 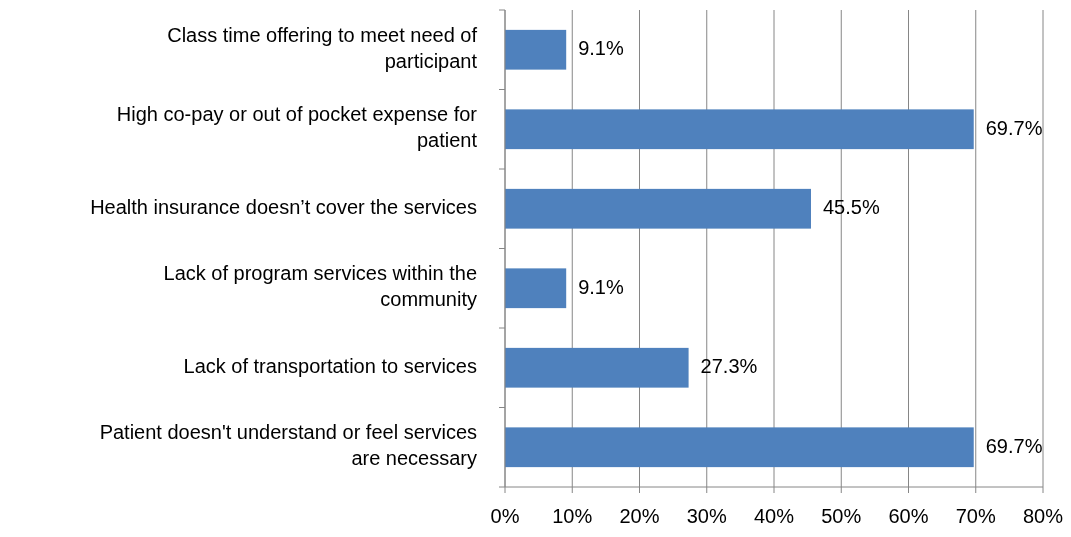 What do you see at coordinates (908, 516) in the screenshot?
I see `x-tick-label: 60%` at bounding box center [908, 516].